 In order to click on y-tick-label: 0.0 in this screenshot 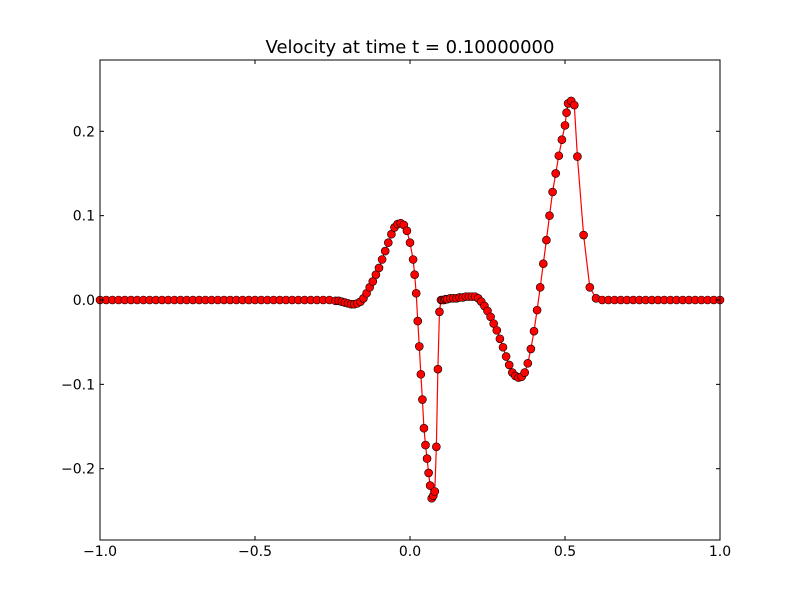, I will do `click(84, 301)`.